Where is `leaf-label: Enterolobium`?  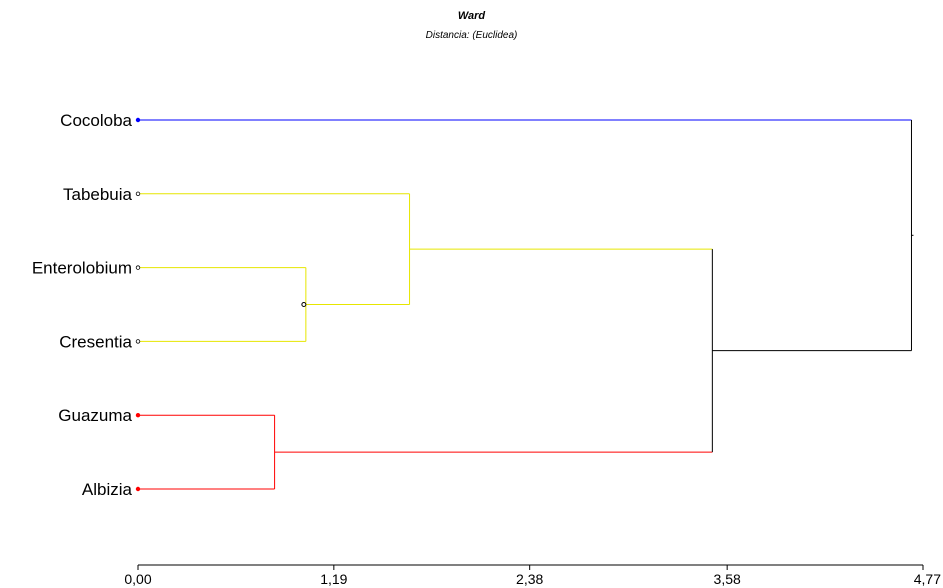 leaf-label: Enterolobium is located at coordinates (82, 268).